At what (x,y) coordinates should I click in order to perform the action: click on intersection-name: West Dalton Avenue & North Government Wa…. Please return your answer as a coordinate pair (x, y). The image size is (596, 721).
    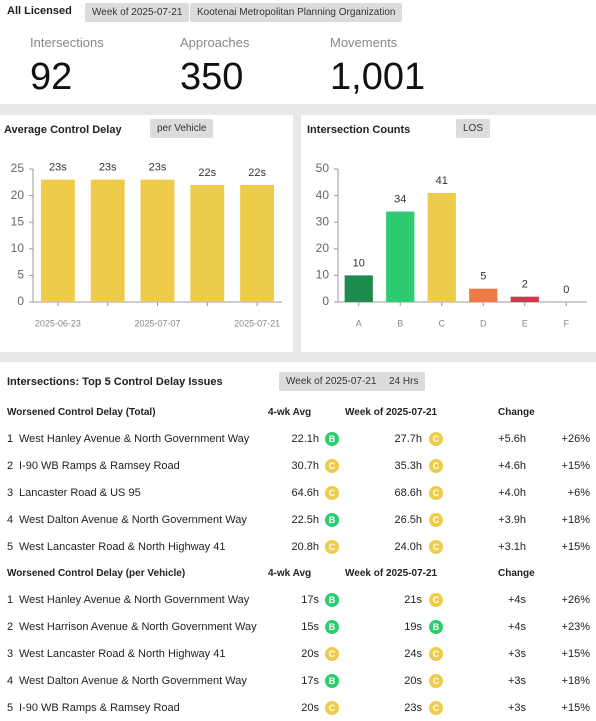
    Looking at the image, I should click on (133, 681).